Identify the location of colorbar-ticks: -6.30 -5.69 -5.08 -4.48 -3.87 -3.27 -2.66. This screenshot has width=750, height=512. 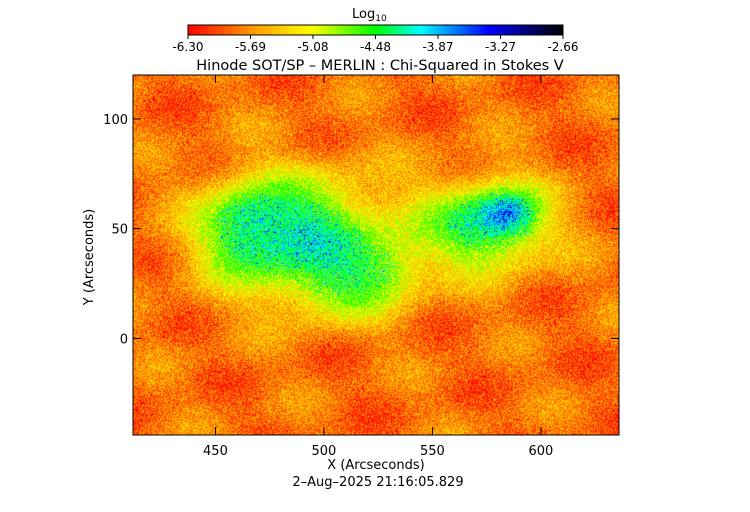
(375, 44).